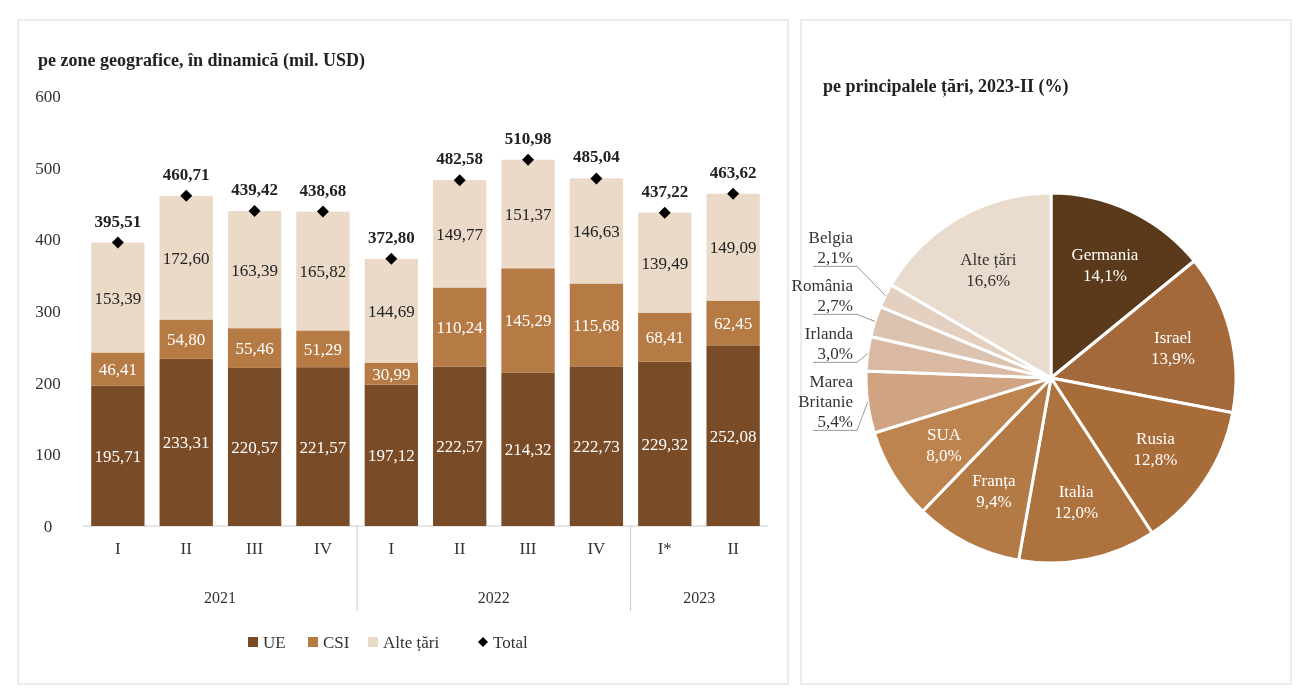 This screenshot has height=688, width=1296. What do you see at coordinates (48, 383) in the screenshot?
I see `y-tick-label: 200` at bounding box center [48, 383].